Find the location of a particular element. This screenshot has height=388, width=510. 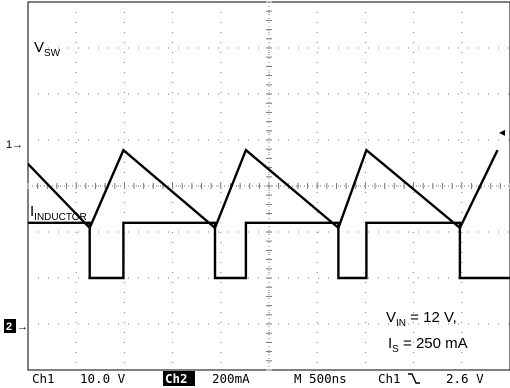

trace-vsw is located at coordinates (269, 250).